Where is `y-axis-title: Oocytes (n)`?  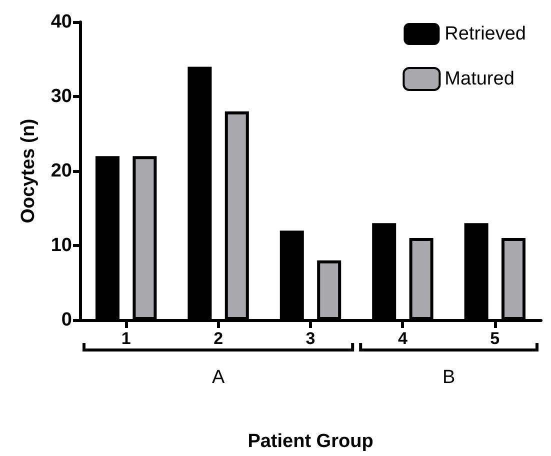 y-axis-title: Oocytes (n) is located at coordinates (28, 171).